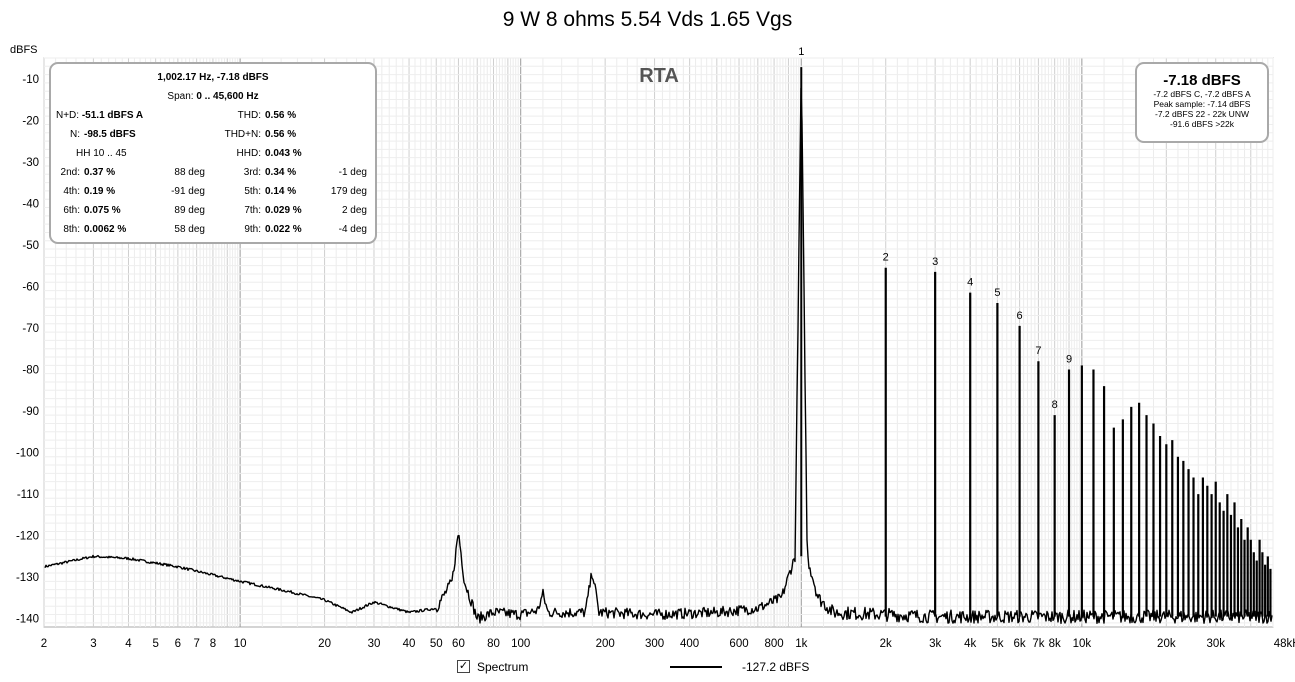 The image size is (1295, 682). Describe the element at coordinates (1038, 644) in the screenshot. I see `x-tick-label: 7k` at that location.